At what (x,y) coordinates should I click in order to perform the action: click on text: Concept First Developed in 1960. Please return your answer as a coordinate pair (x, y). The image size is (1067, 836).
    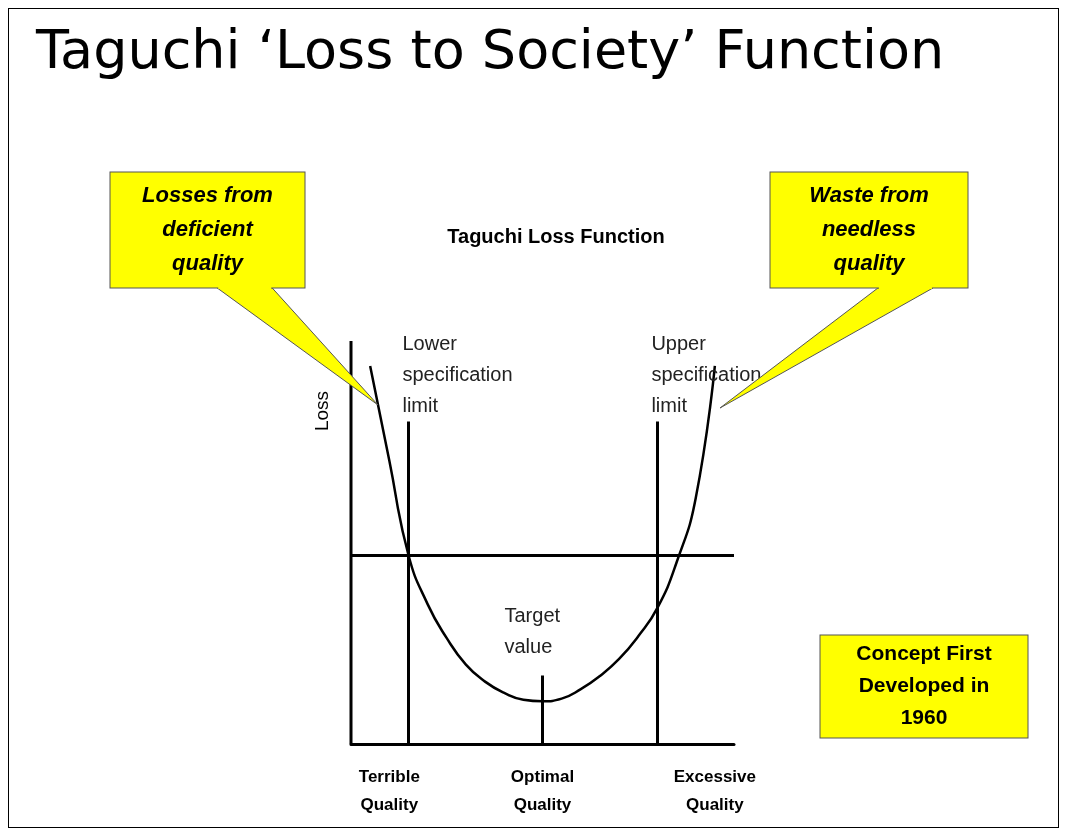
    Looking at the image, I should click on (924, 685).